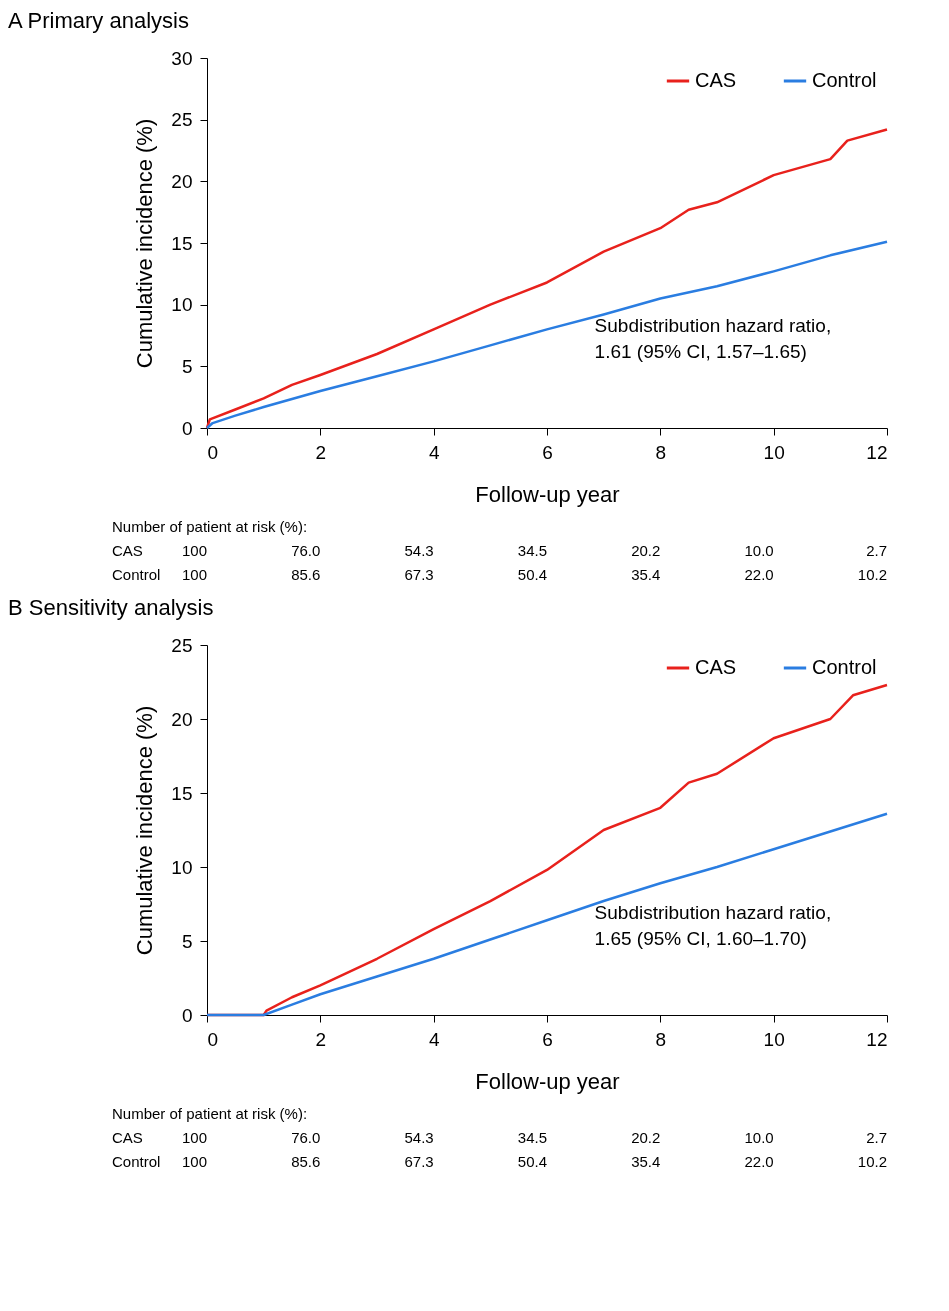 Image resolution: width=949 pixels, height=1311 pixels. What do you see at coordinates (713, 338) in the screenshot?
I see `annotation: Subdistribution hazard ratio, 1.61 (95% CI, 1.57–1.65)` at bounding box center [713, 338].